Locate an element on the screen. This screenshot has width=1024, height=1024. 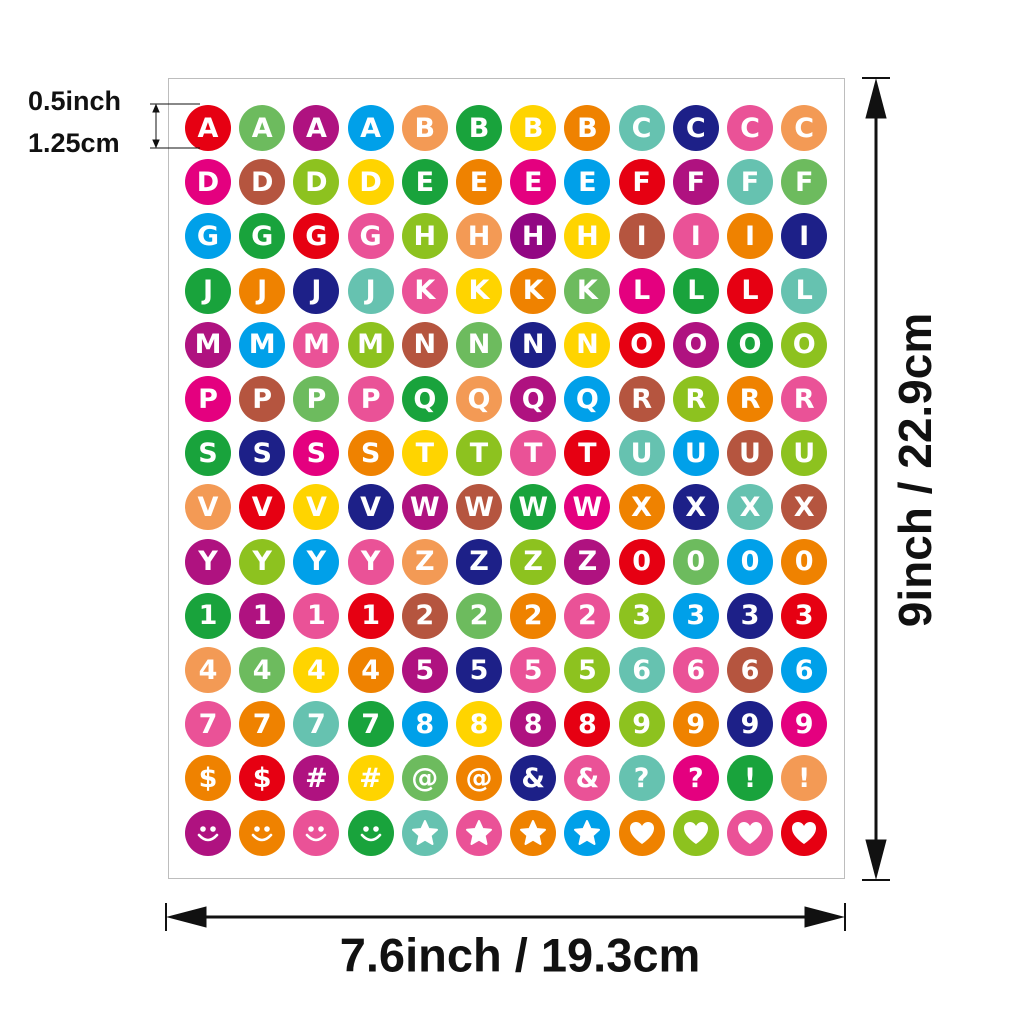
sticker-glyph: J is located at coordinates (316, 291).